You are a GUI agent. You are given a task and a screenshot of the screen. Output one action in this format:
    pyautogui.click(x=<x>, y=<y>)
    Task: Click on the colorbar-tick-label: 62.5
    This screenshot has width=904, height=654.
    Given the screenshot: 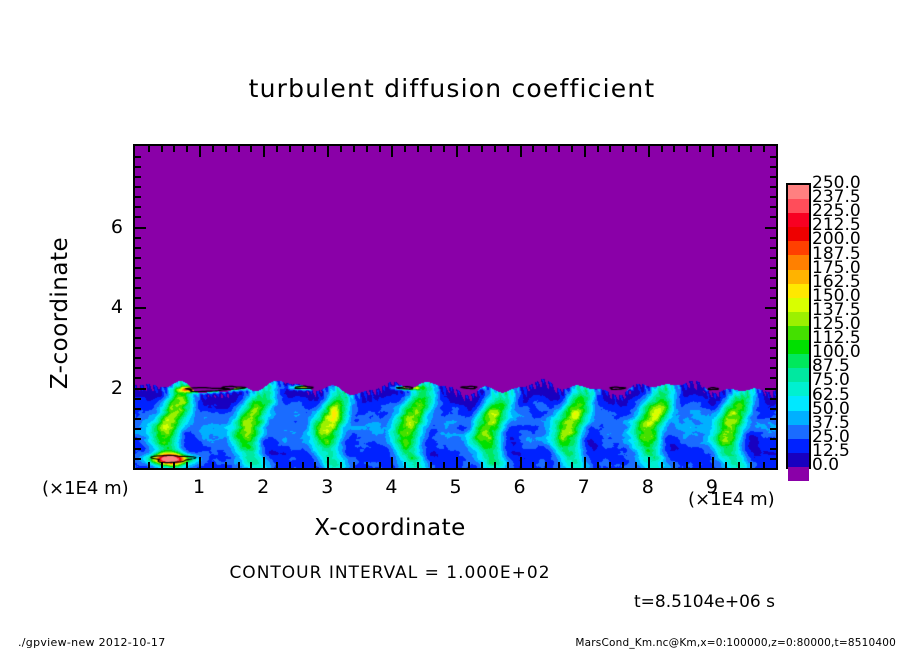 What is the action you would take?
    pyautogui.click(x=831, y=394)
    